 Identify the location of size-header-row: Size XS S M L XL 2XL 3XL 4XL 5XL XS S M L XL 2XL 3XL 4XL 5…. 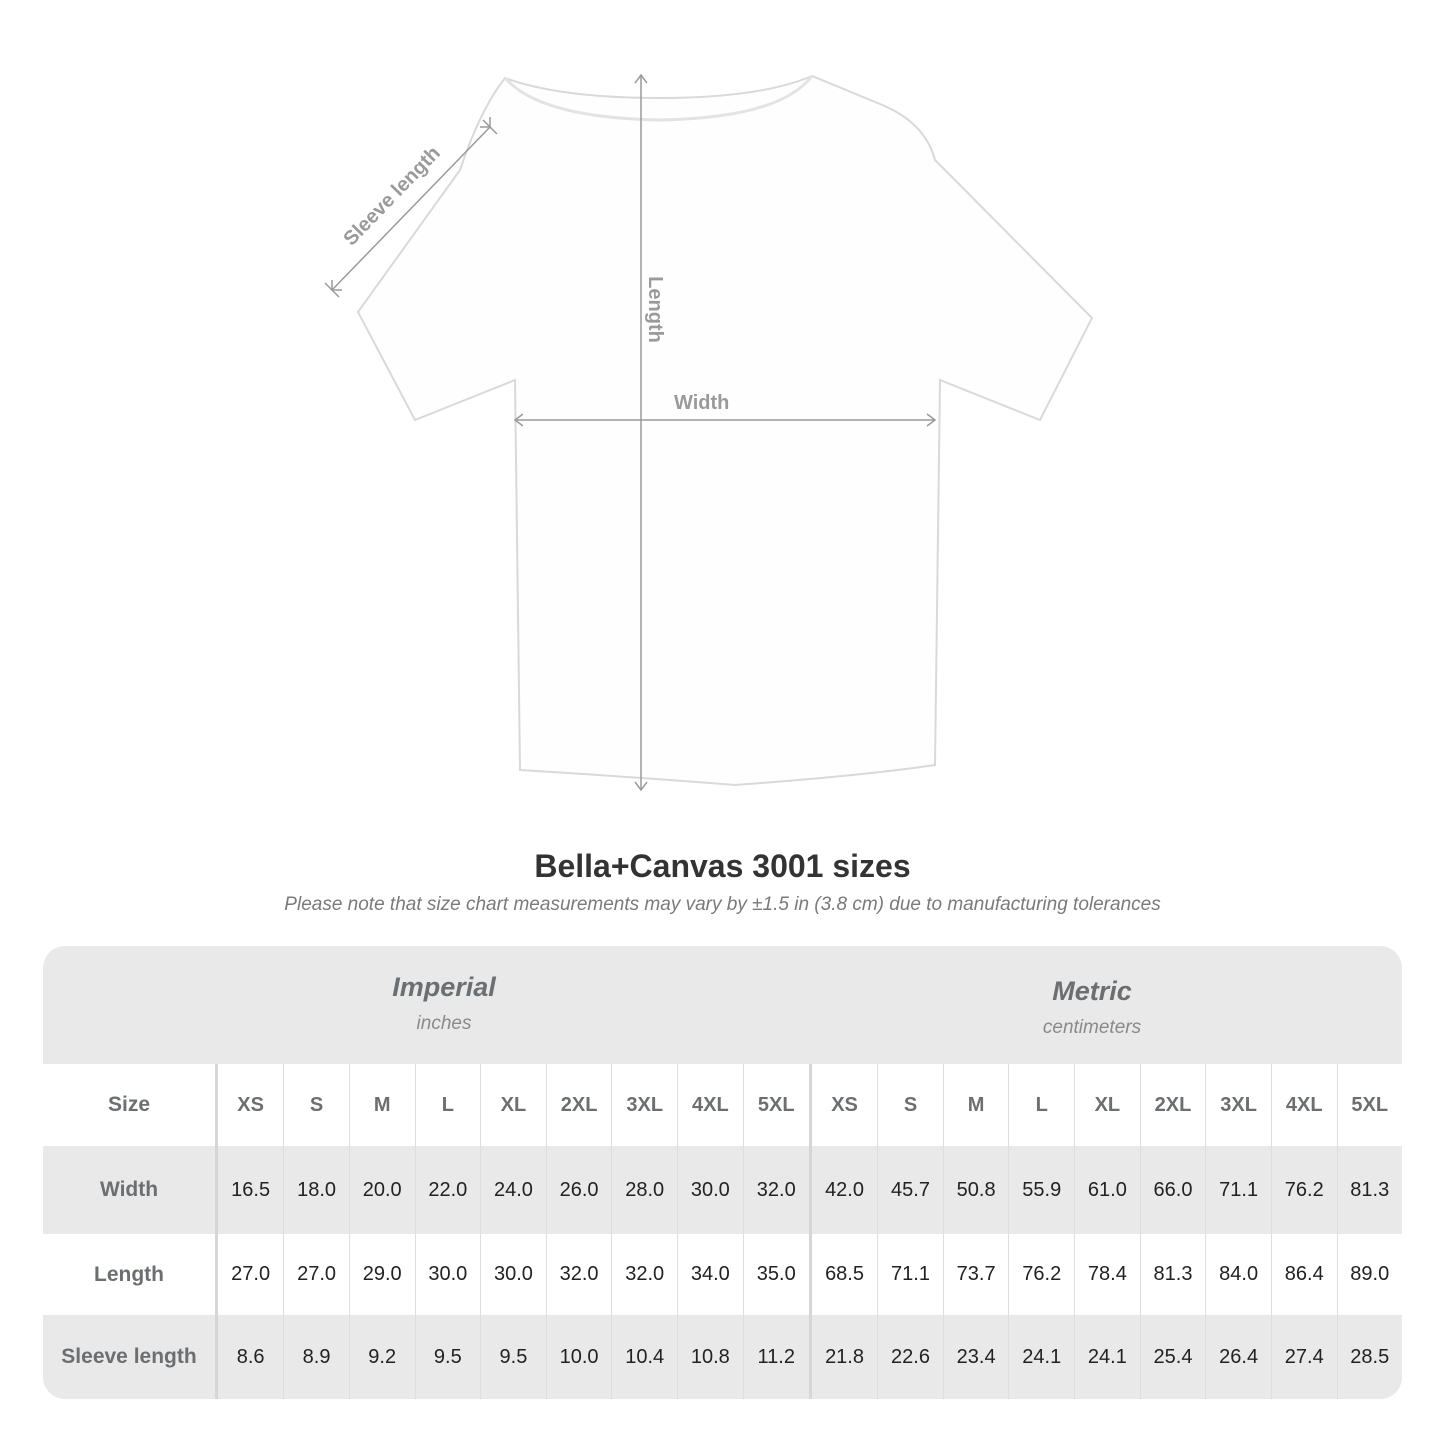
(722, 1105).